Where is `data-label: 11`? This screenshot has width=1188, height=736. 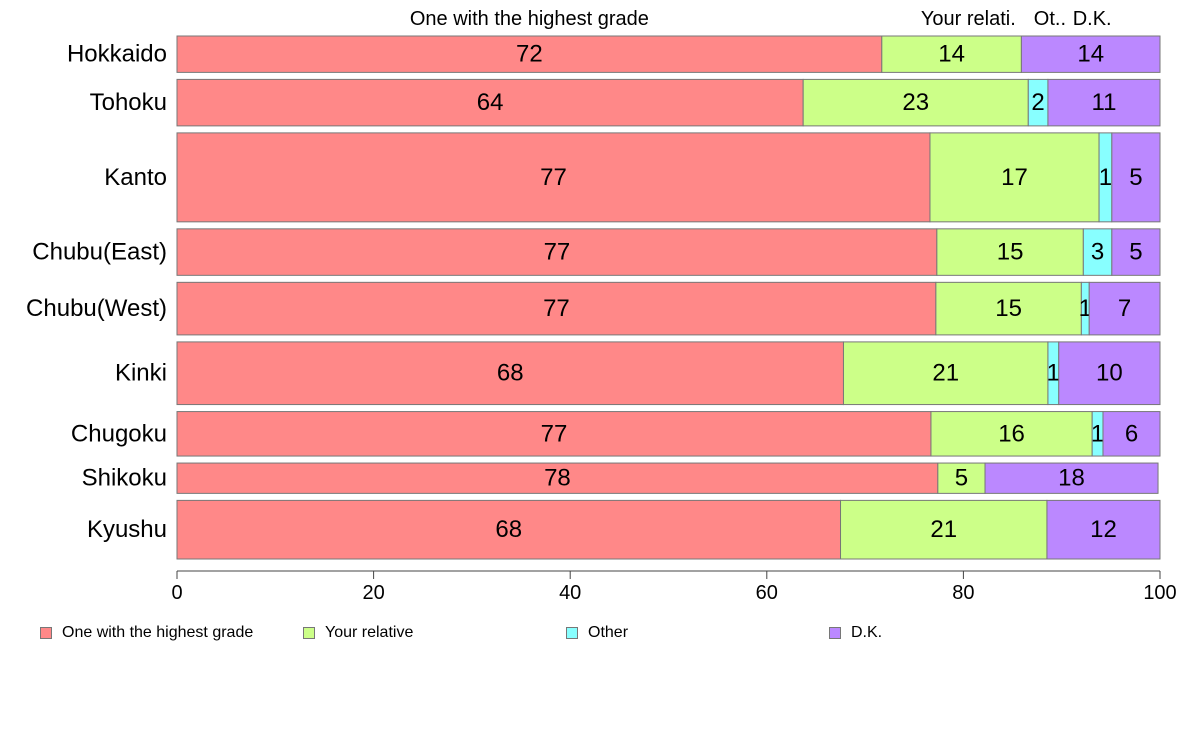 data-label: 11 is located at coordinates (1104, 102).